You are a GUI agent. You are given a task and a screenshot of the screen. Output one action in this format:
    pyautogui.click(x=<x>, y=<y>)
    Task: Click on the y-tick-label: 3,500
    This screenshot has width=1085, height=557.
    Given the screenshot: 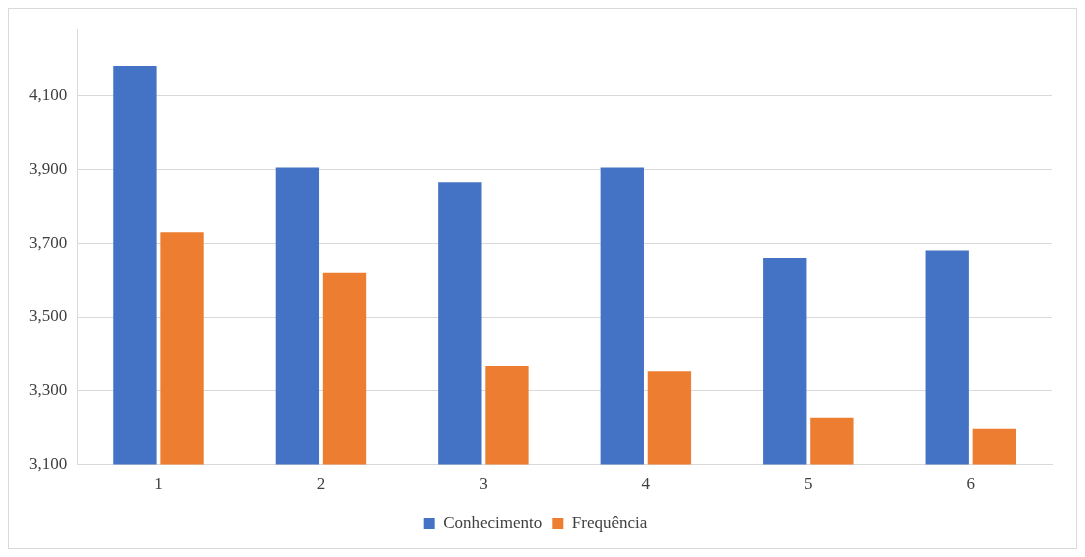 What is the action you would take?
    pyautogui.click(x=48, y=316)
    